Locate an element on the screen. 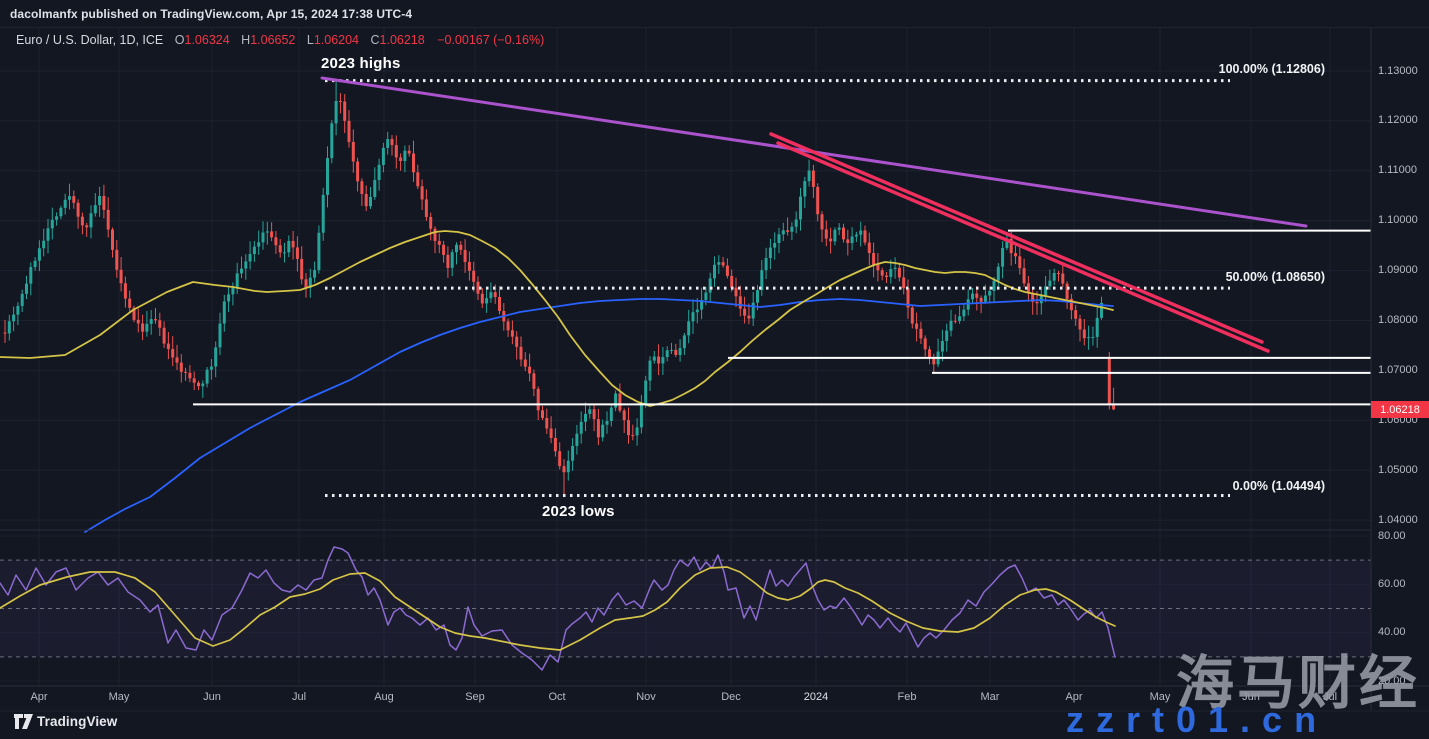  open-value: 1.06324 is located at coordinates (207, 40).